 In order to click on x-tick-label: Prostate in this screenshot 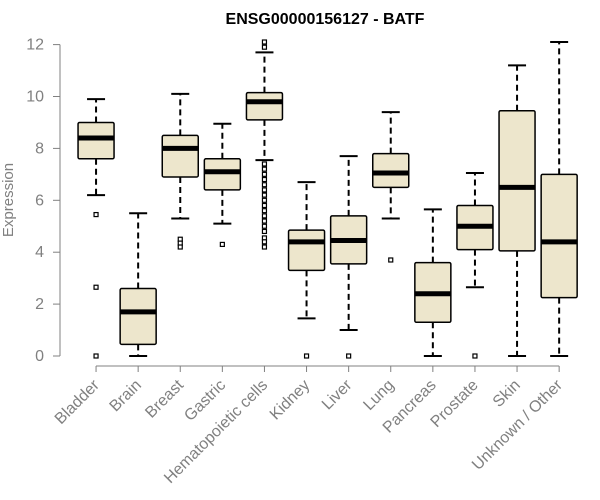, I will do `click(455, 404)`.